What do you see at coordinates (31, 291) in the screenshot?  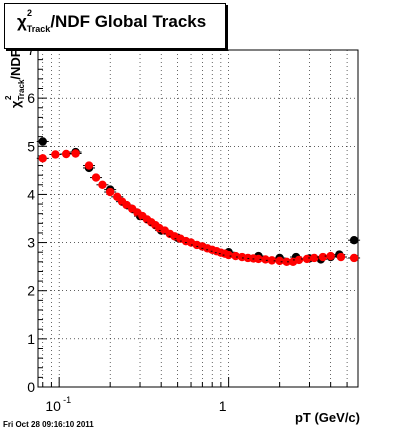 I see `y-tick-label: 2` at bounding box center [31, 291].